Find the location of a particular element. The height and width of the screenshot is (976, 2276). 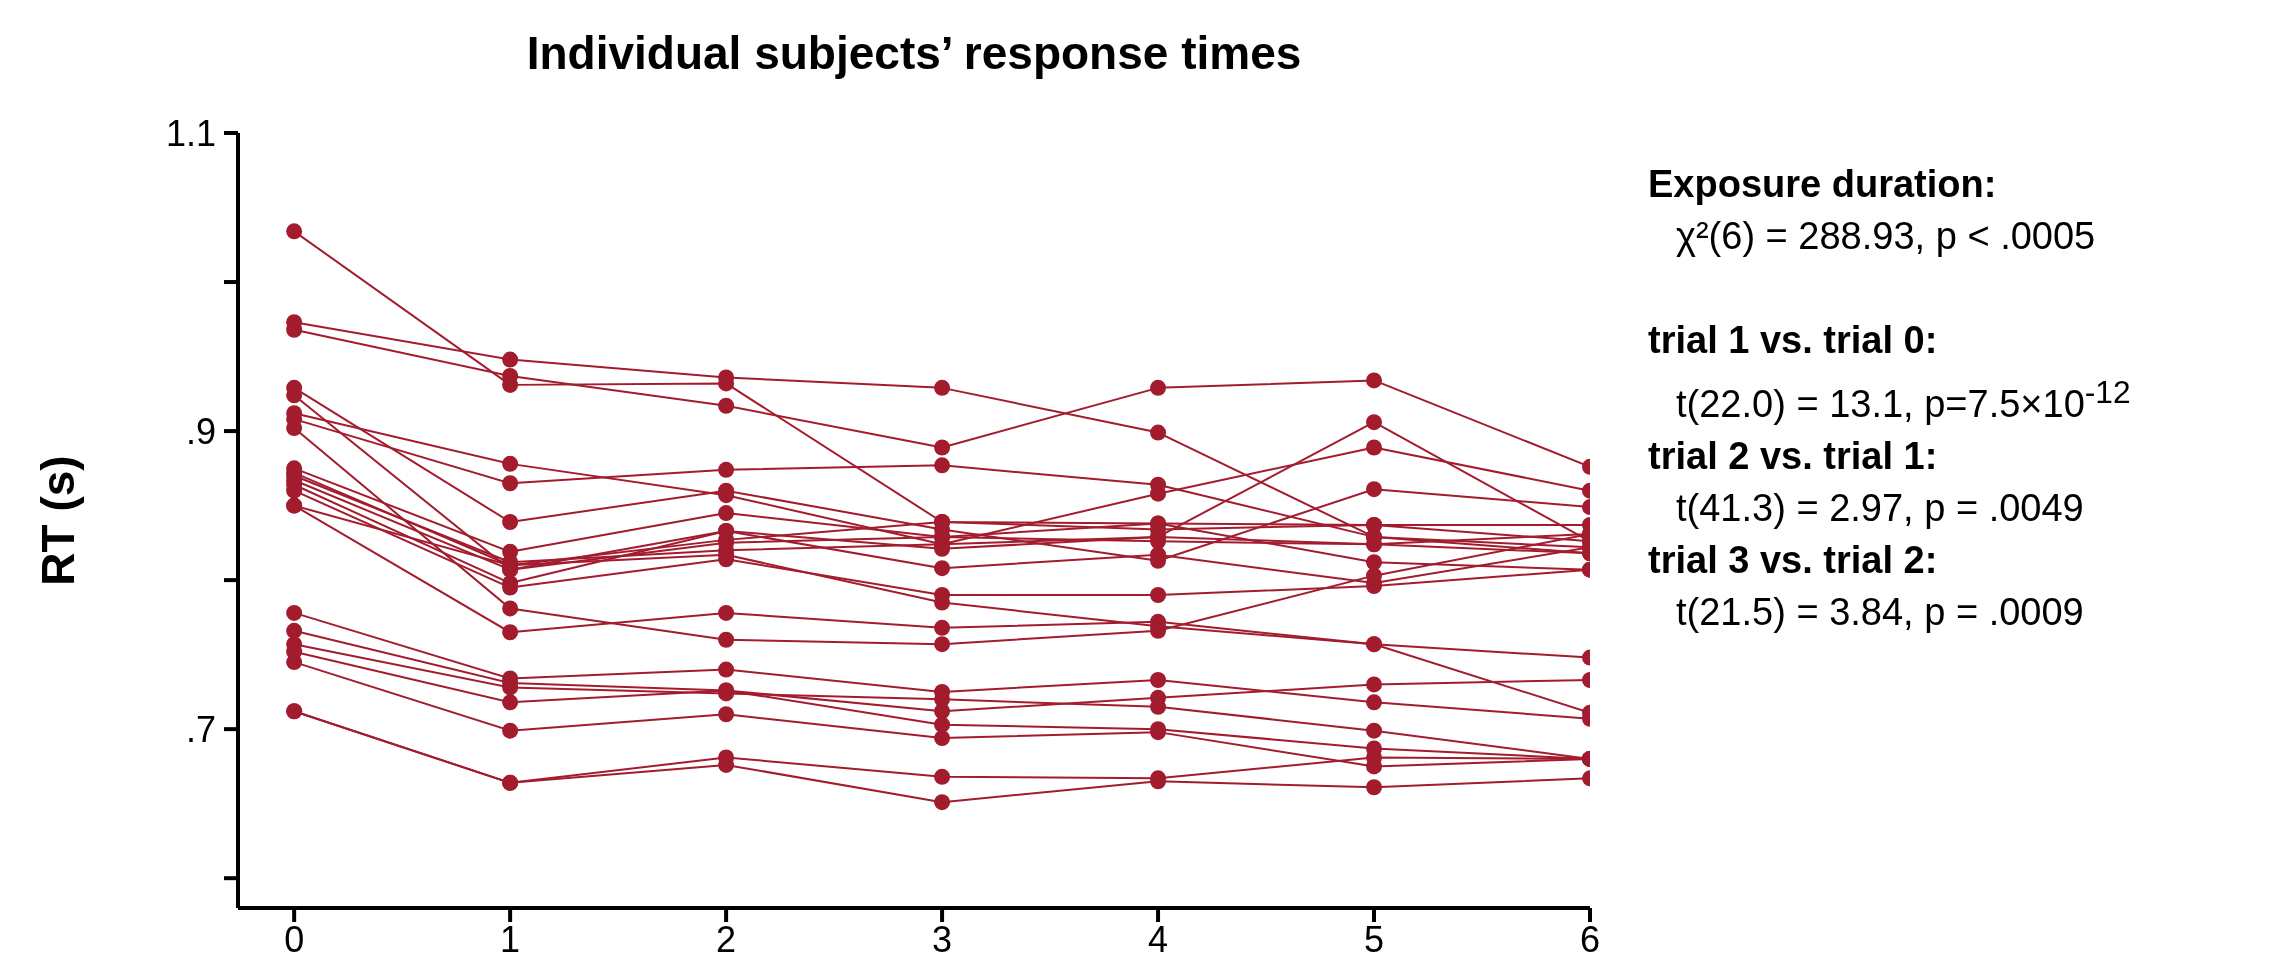

text: t(41.3) = 2.97, p = .0049 is located at coordinates (1880, 508).